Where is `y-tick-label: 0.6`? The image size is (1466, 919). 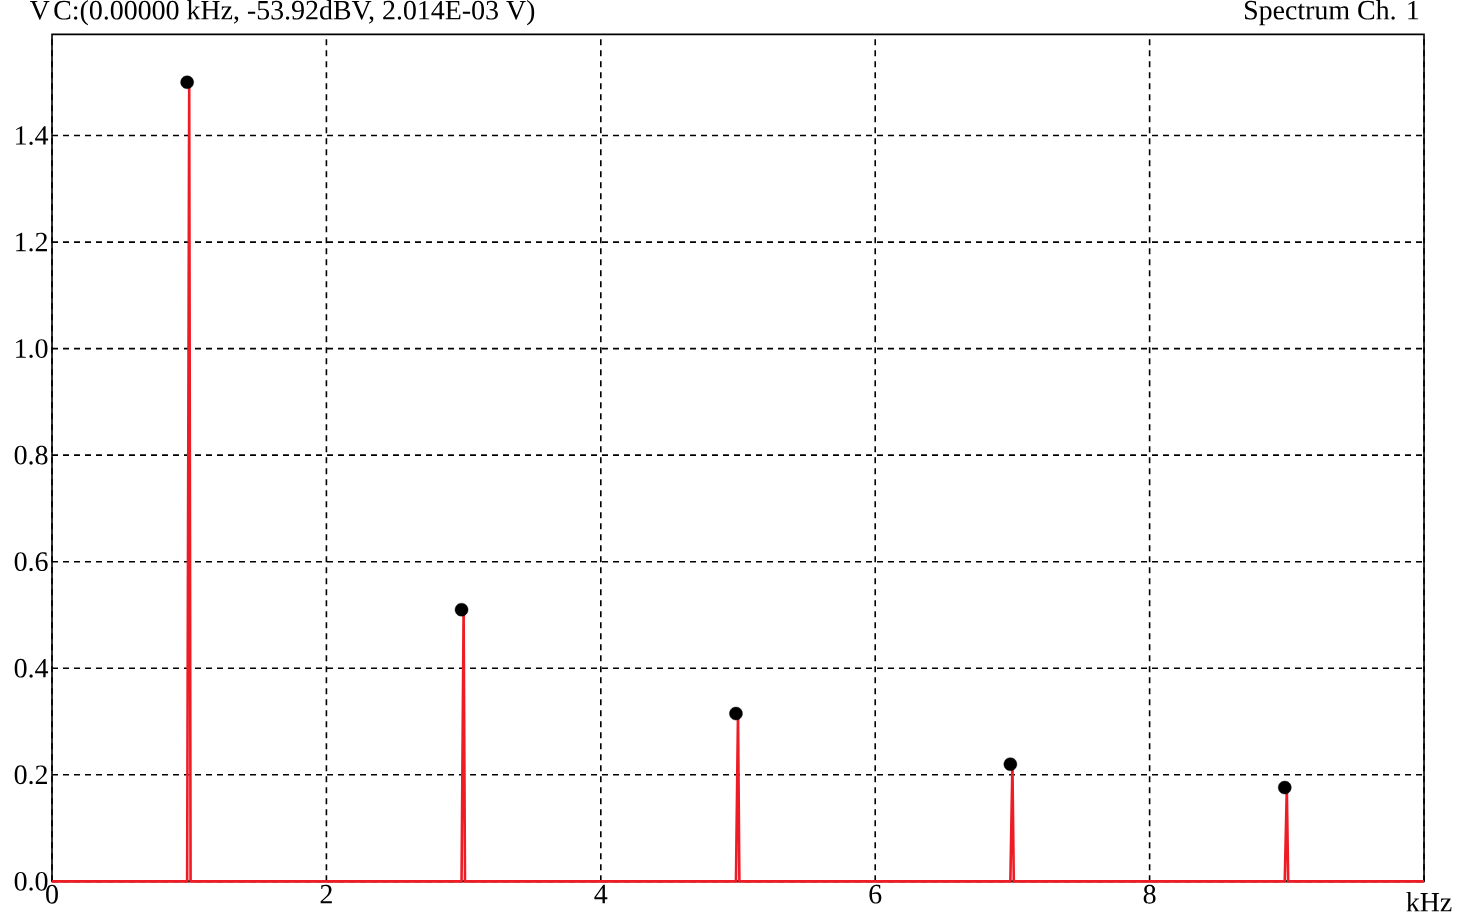
y-tick-label: 0.6 is located at coordinates (31, 562).